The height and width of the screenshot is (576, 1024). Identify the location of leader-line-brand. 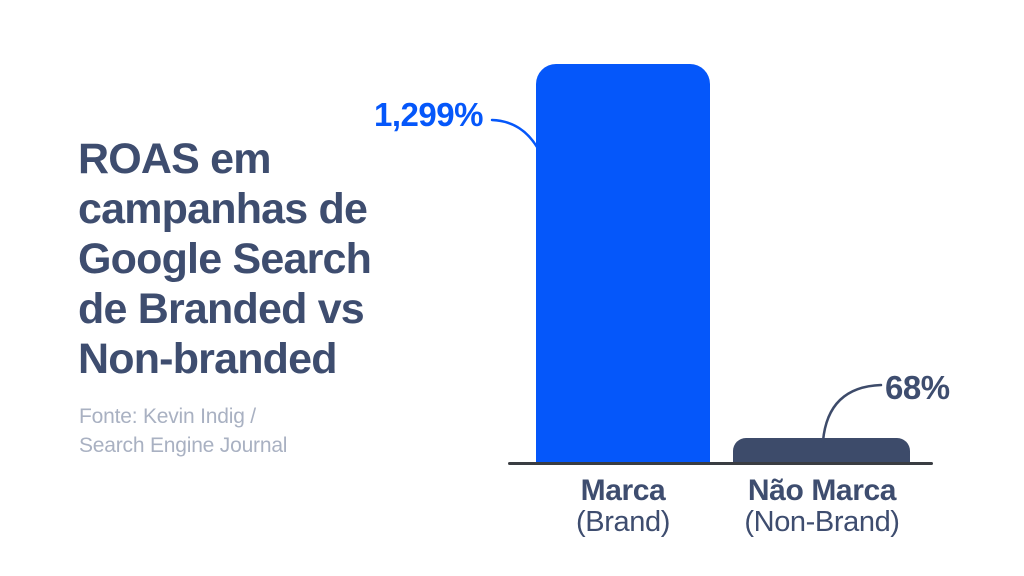
(514, 133).